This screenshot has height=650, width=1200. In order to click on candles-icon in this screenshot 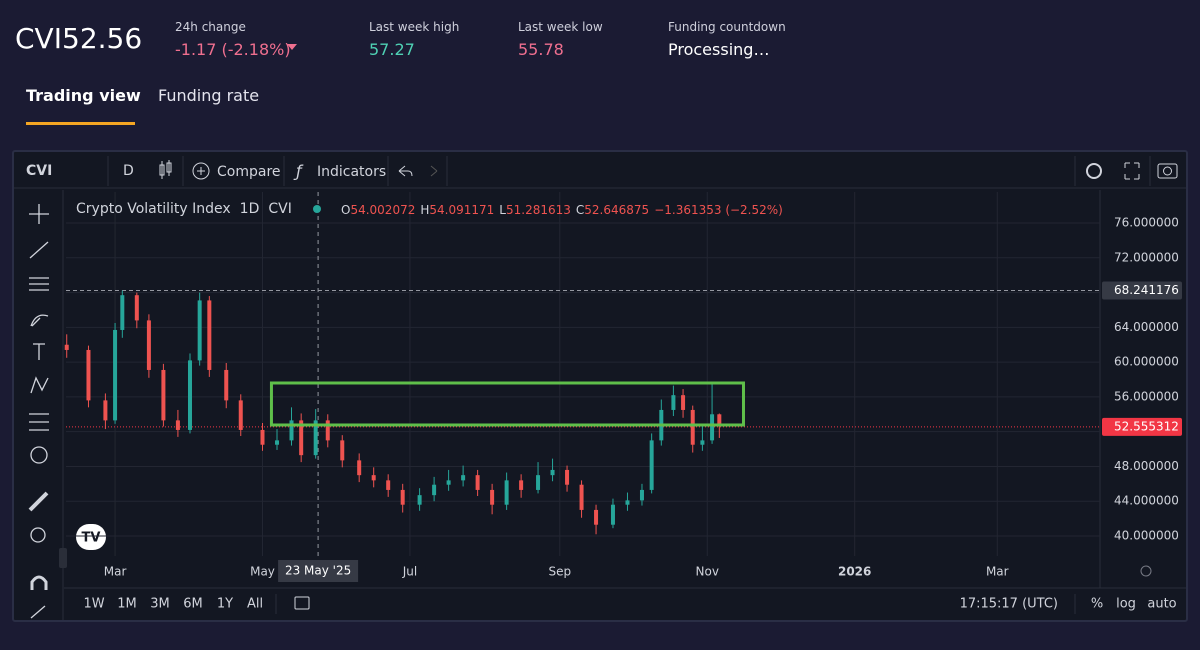, I will do `click(165, 169)`.